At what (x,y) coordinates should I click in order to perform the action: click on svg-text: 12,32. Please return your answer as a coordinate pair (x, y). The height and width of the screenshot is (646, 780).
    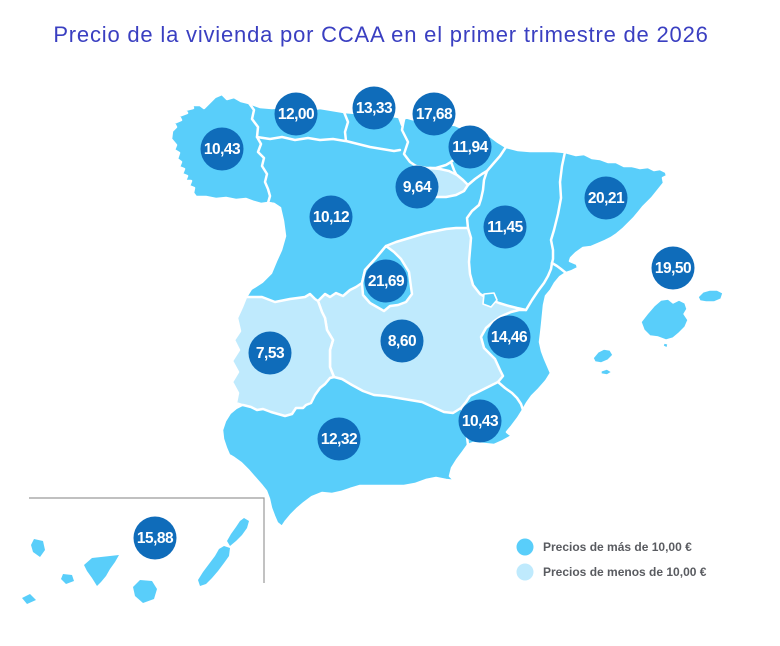
    Looking at the image, I should click on (339, 439).